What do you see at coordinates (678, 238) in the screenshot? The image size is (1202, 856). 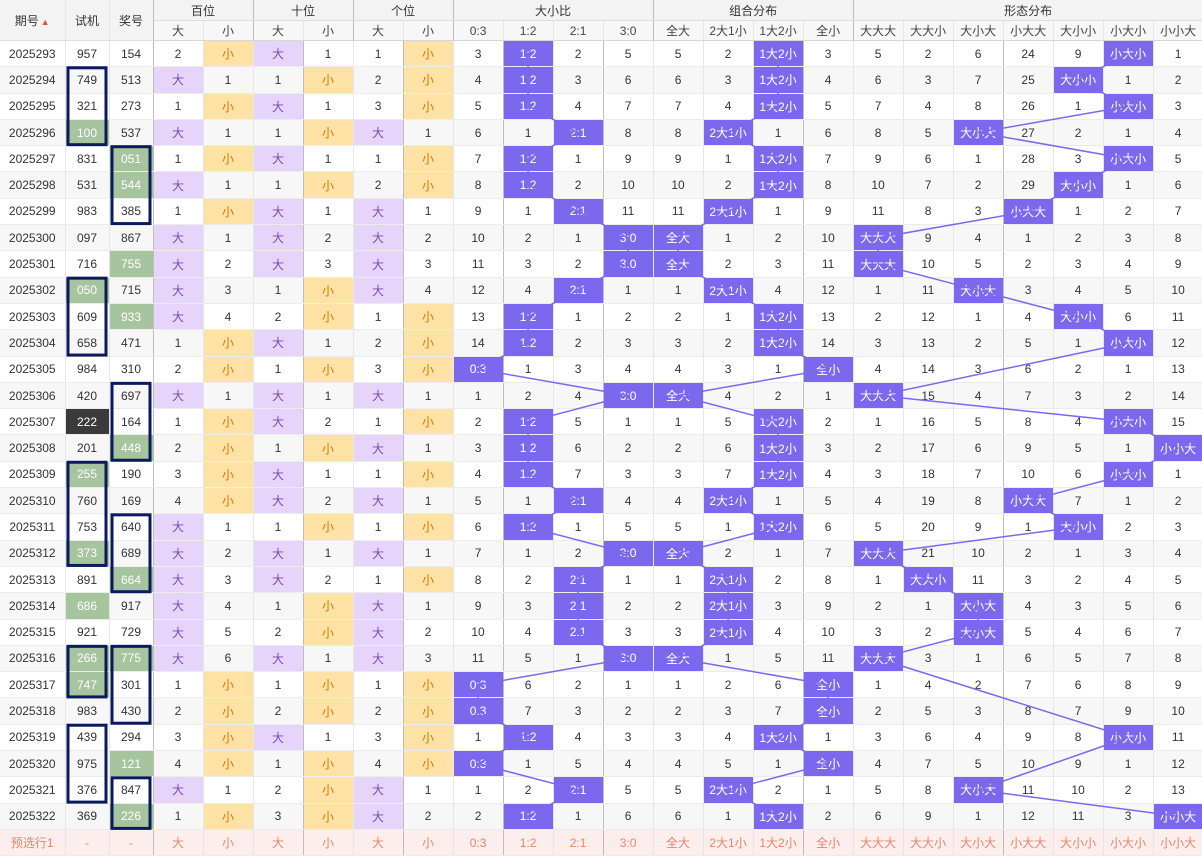 I see `trend-cell: 全大` at bounding box center [678, 238].